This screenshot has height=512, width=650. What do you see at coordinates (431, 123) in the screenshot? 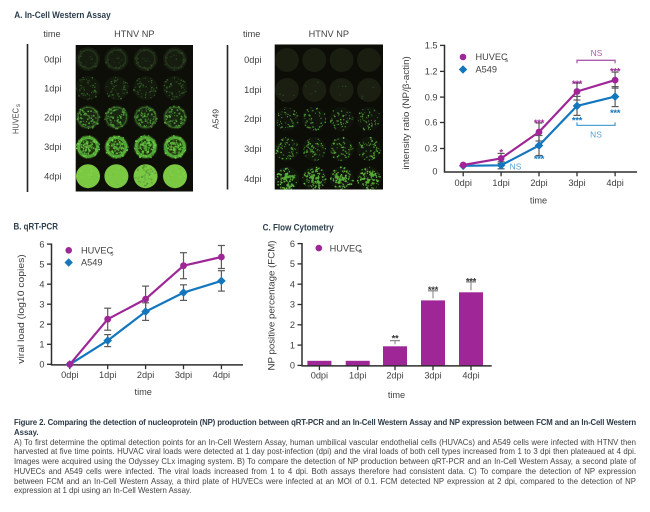
I see `svg-text: 0.6` at bounding box center [431, 123].